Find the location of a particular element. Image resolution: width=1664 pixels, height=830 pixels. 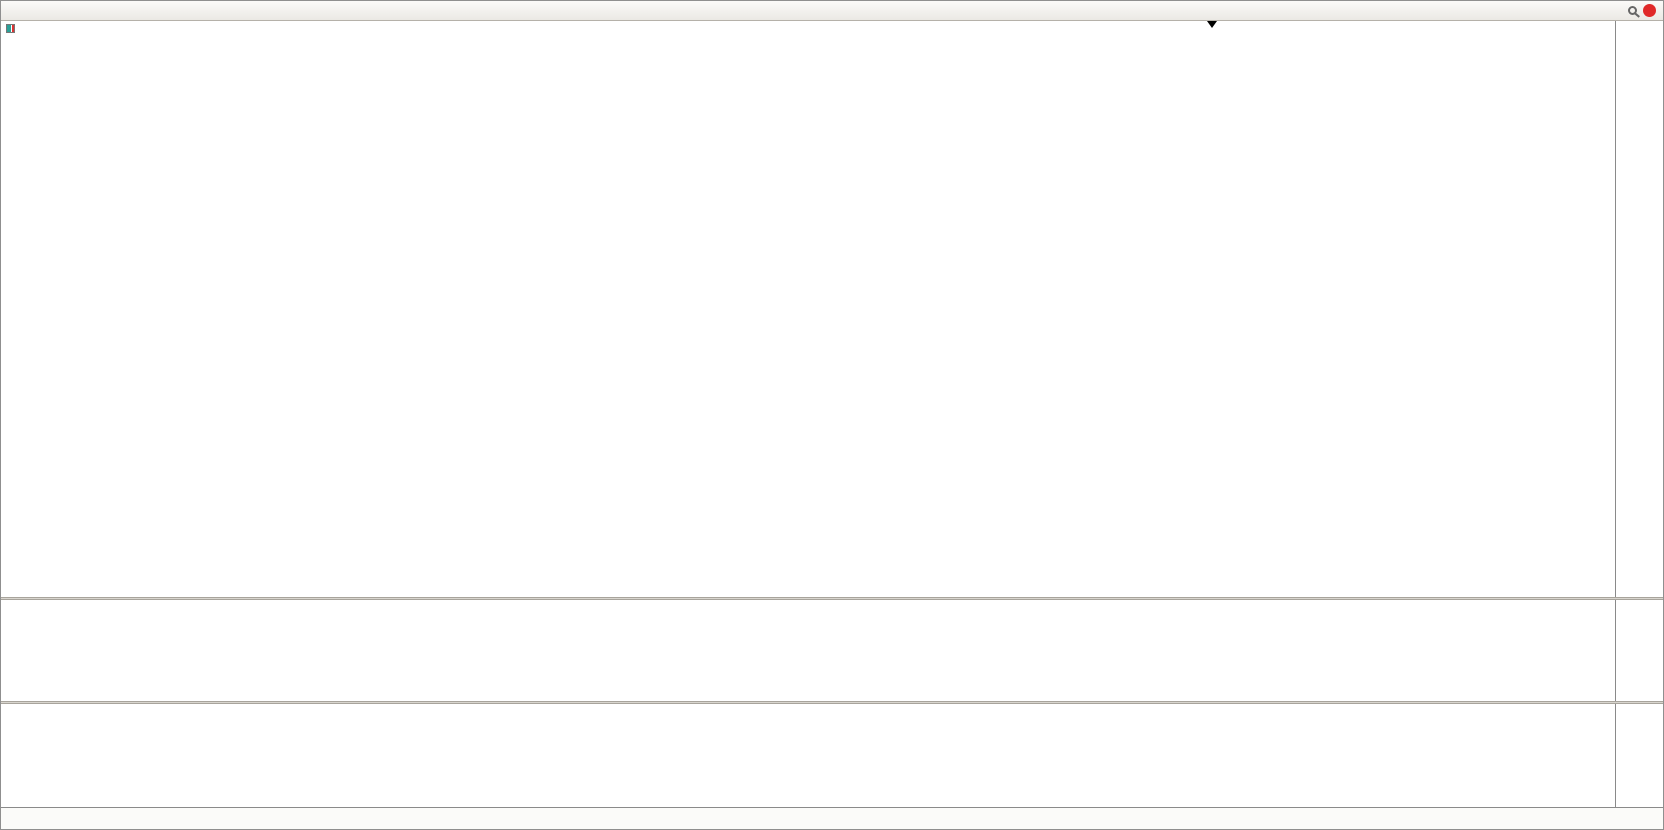

macd-axis is located at coordinates (1639, 650).